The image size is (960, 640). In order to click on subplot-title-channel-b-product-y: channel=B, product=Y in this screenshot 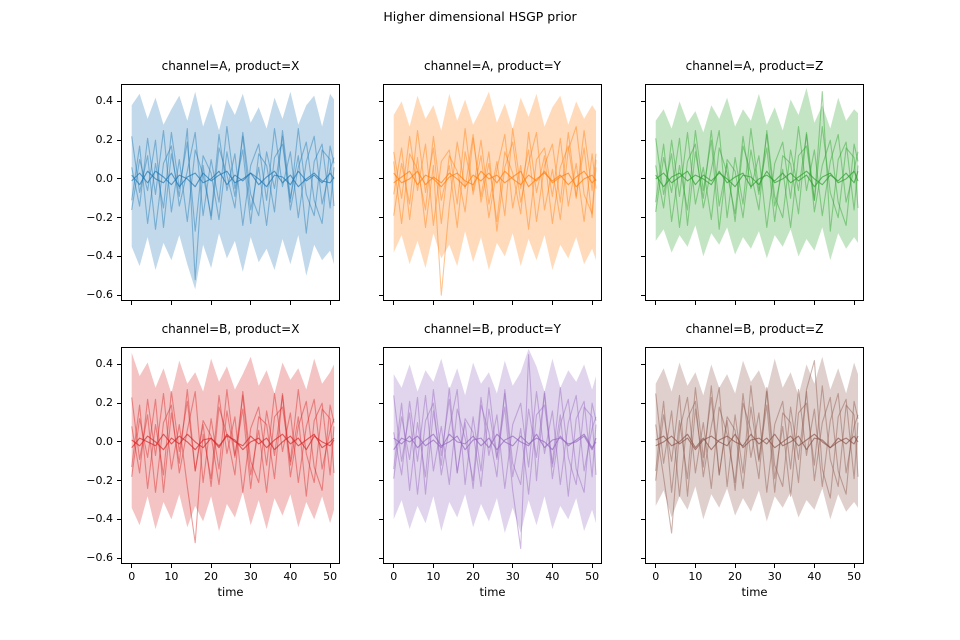, I will do `click(492, 329)`.